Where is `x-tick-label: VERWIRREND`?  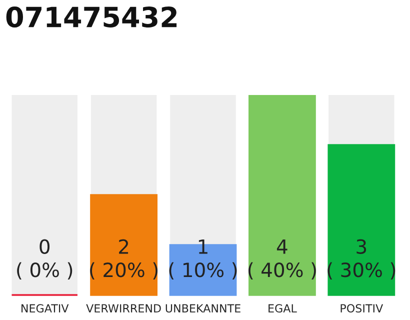 x-tick-label: VERWIRREND is located at coordinates (123, 308).